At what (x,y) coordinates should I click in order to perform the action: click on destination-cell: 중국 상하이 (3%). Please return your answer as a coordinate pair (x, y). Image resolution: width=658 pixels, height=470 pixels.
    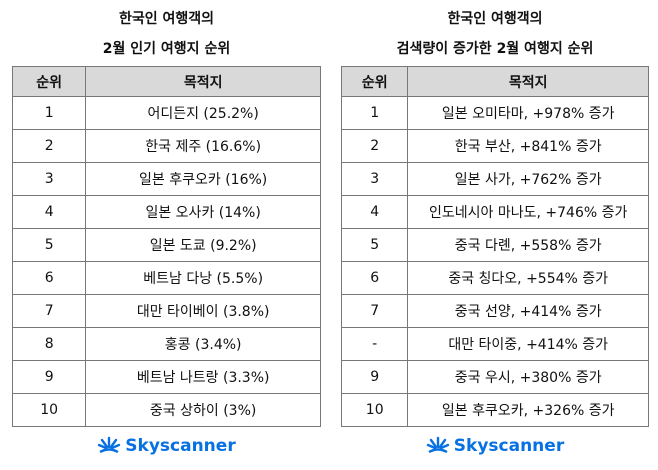
    Looking at the image, I should click on (203, 410).